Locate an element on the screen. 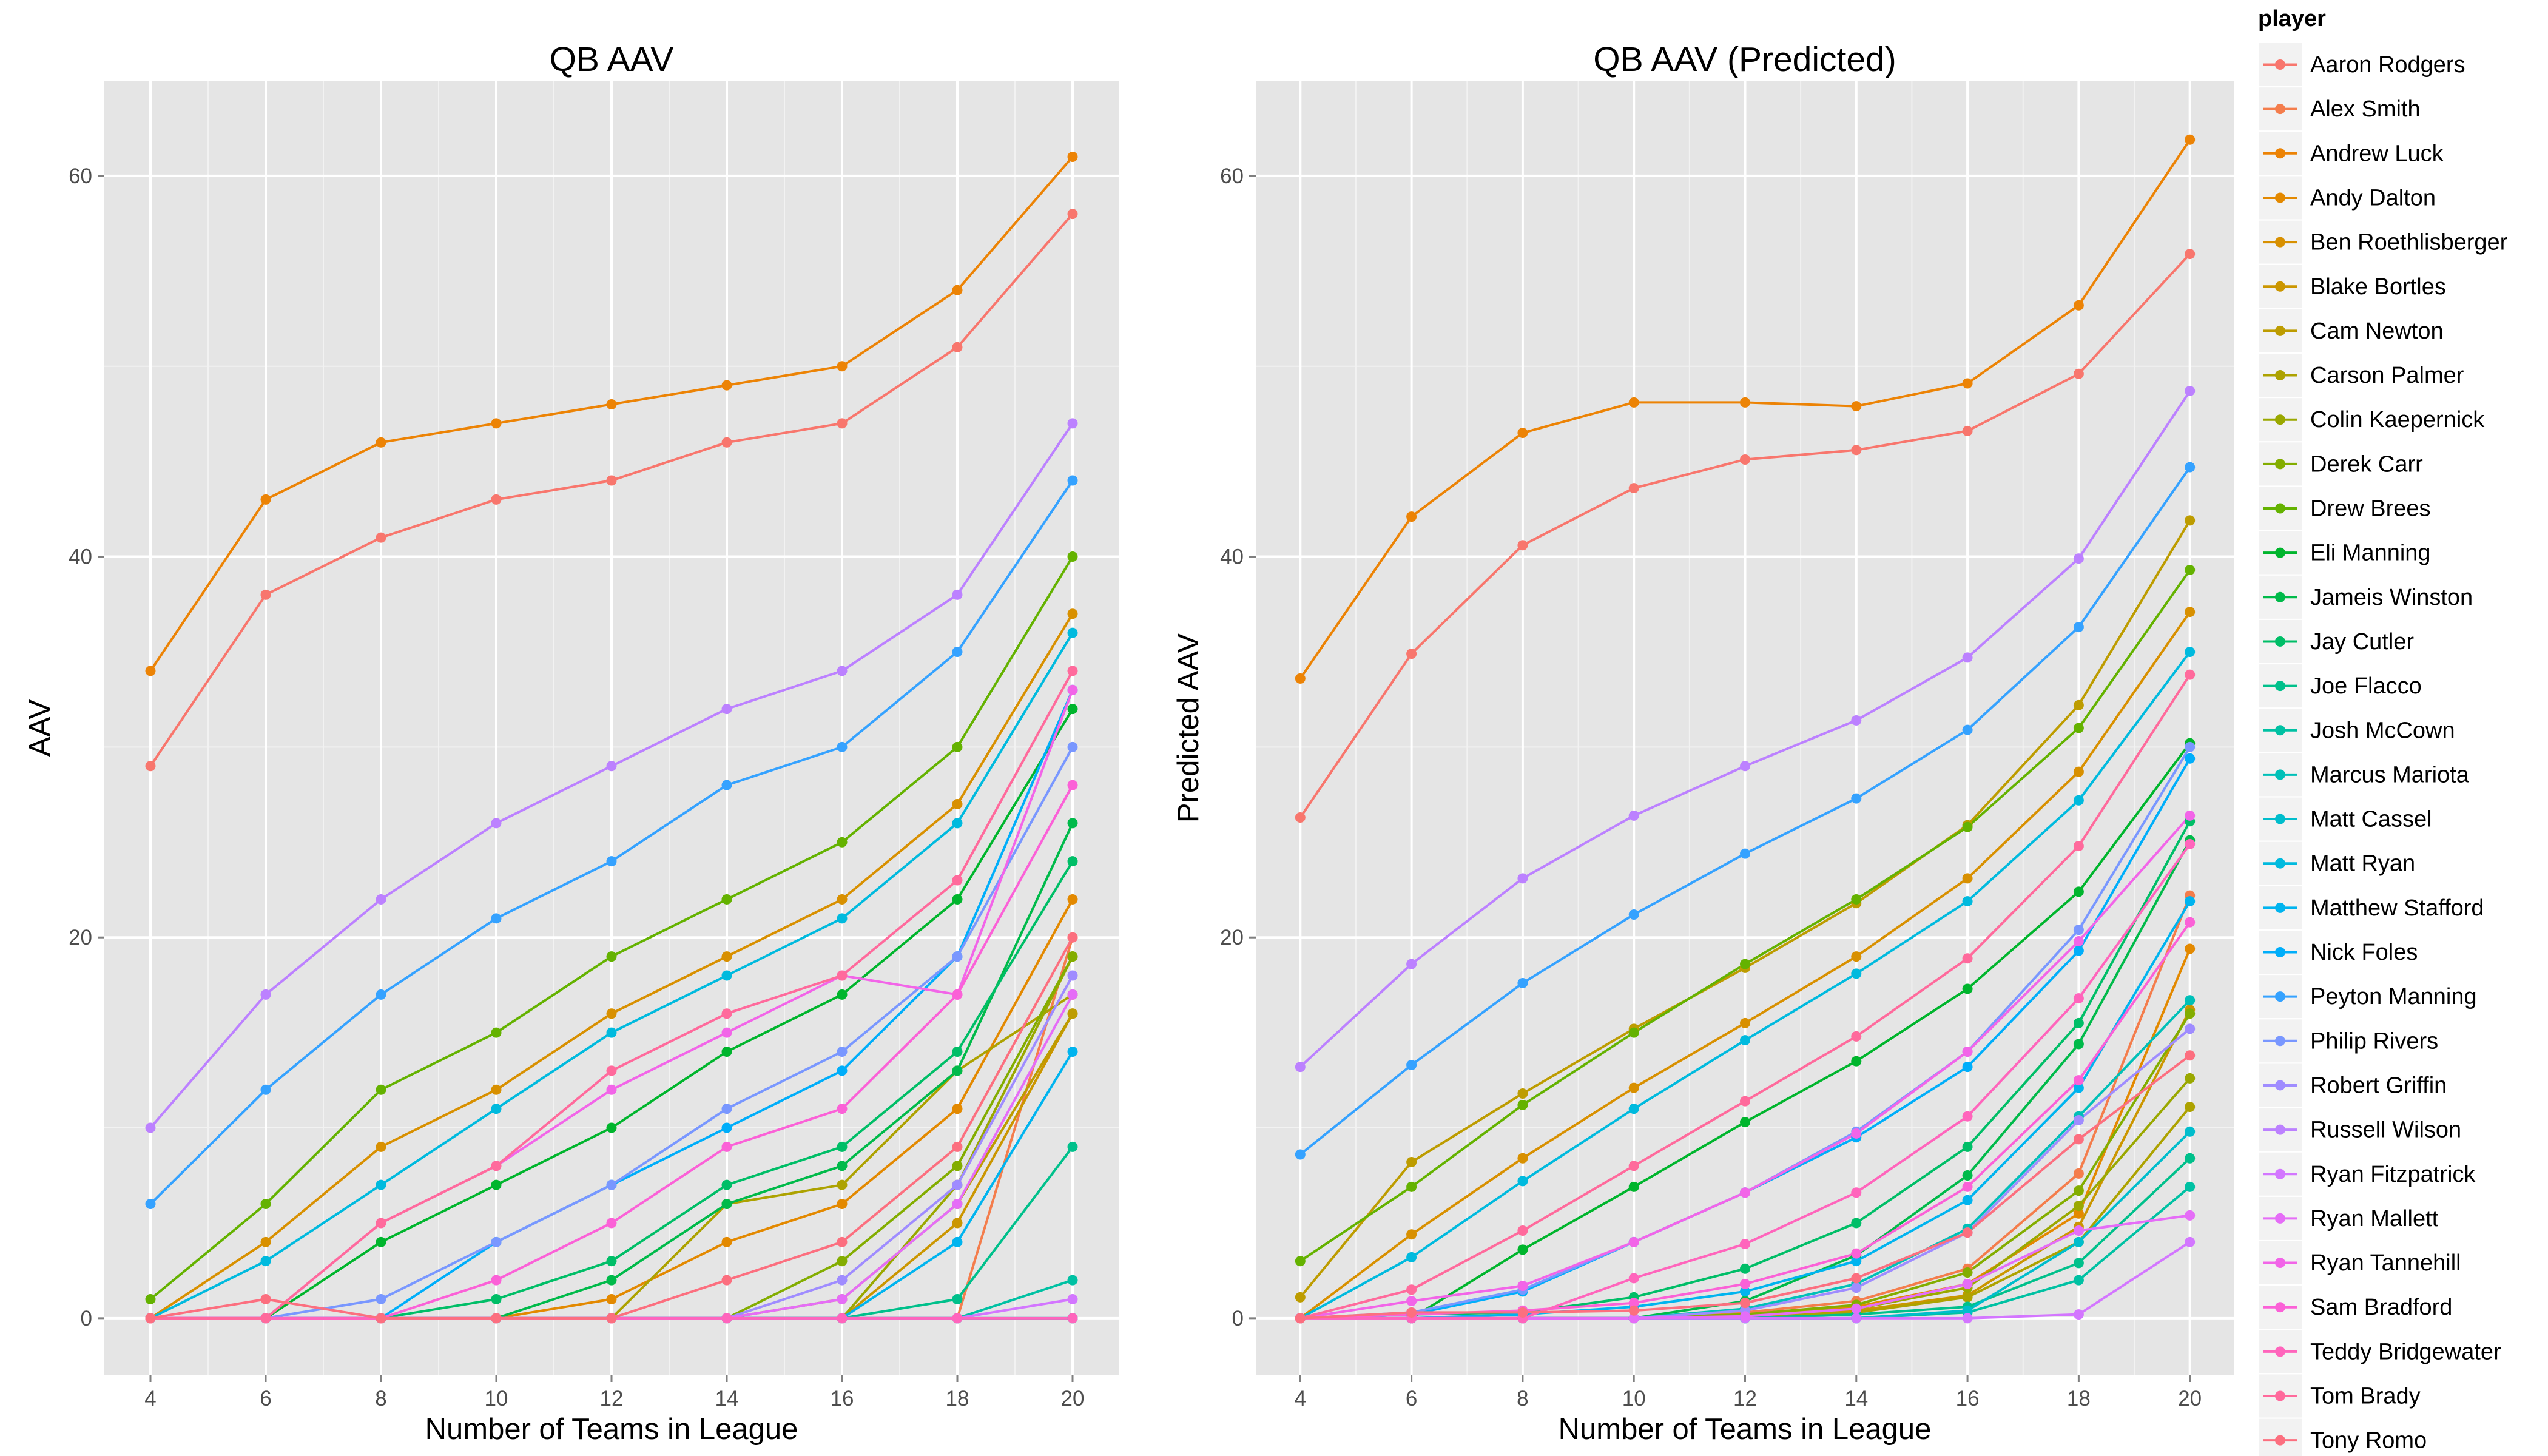  y-axis-label: Predicted AAV is located at coordinates (1188, 728).